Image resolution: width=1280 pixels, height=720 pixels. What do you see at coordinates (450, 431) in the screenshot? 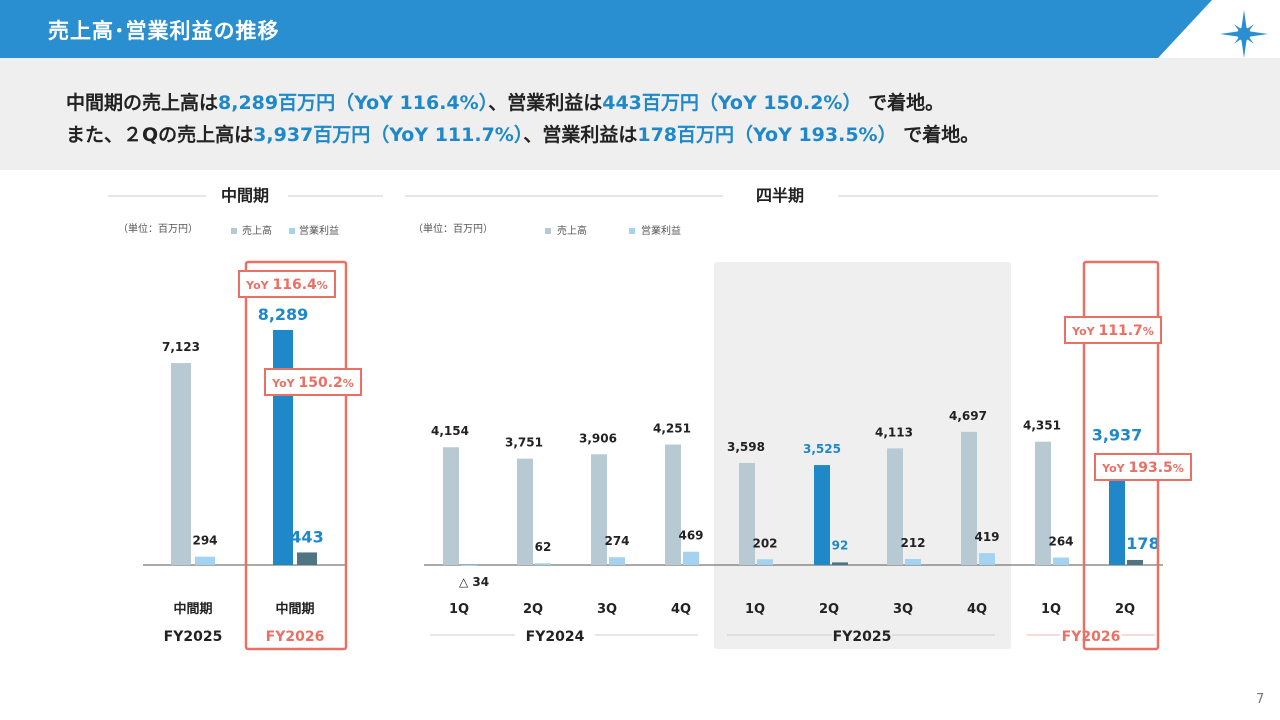
I see `data-label-sales: 4,154` at bounding box center [450, 431].